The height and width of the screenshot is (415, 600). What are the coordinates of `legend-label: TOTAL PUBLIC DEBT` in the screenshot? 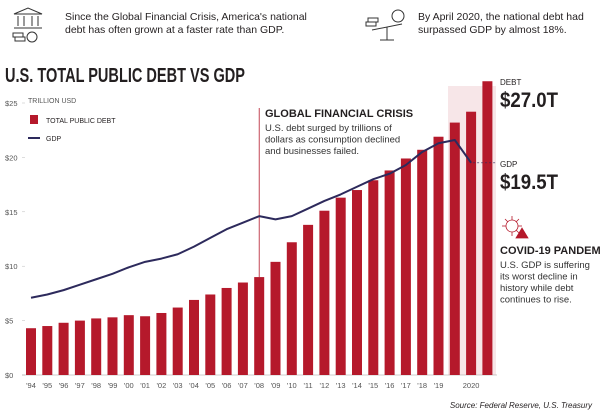 It's located at (81, 121).